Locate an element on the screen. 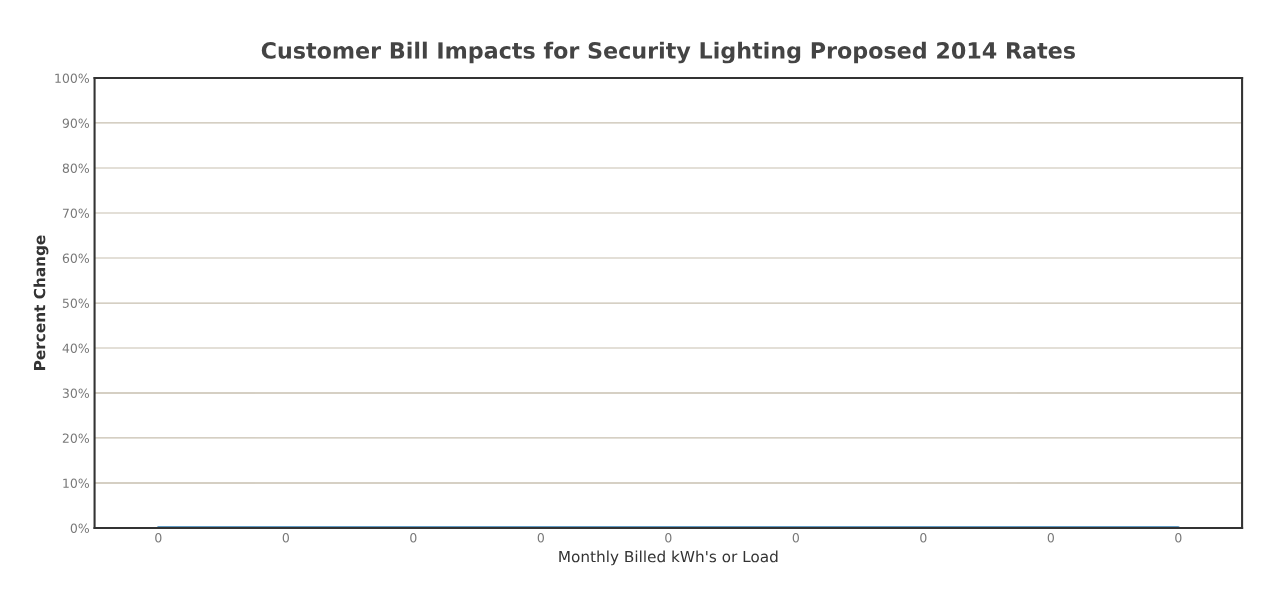 This screenshot has width=1261, height=600. y-tick-label: 0% is located at coordinates (80, 528).